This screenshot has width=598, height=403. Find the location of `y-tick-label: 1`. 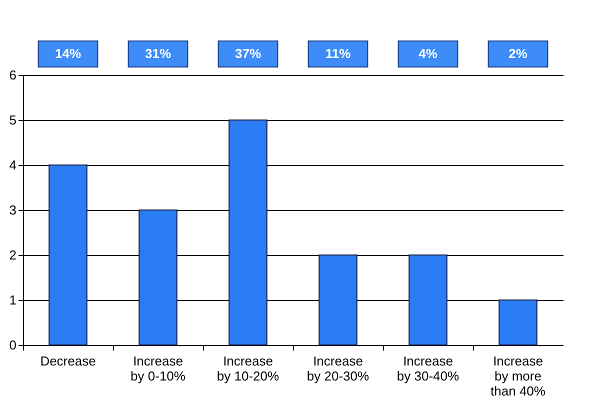

y-tick-label: 1 is located at coordinates (12, 300).